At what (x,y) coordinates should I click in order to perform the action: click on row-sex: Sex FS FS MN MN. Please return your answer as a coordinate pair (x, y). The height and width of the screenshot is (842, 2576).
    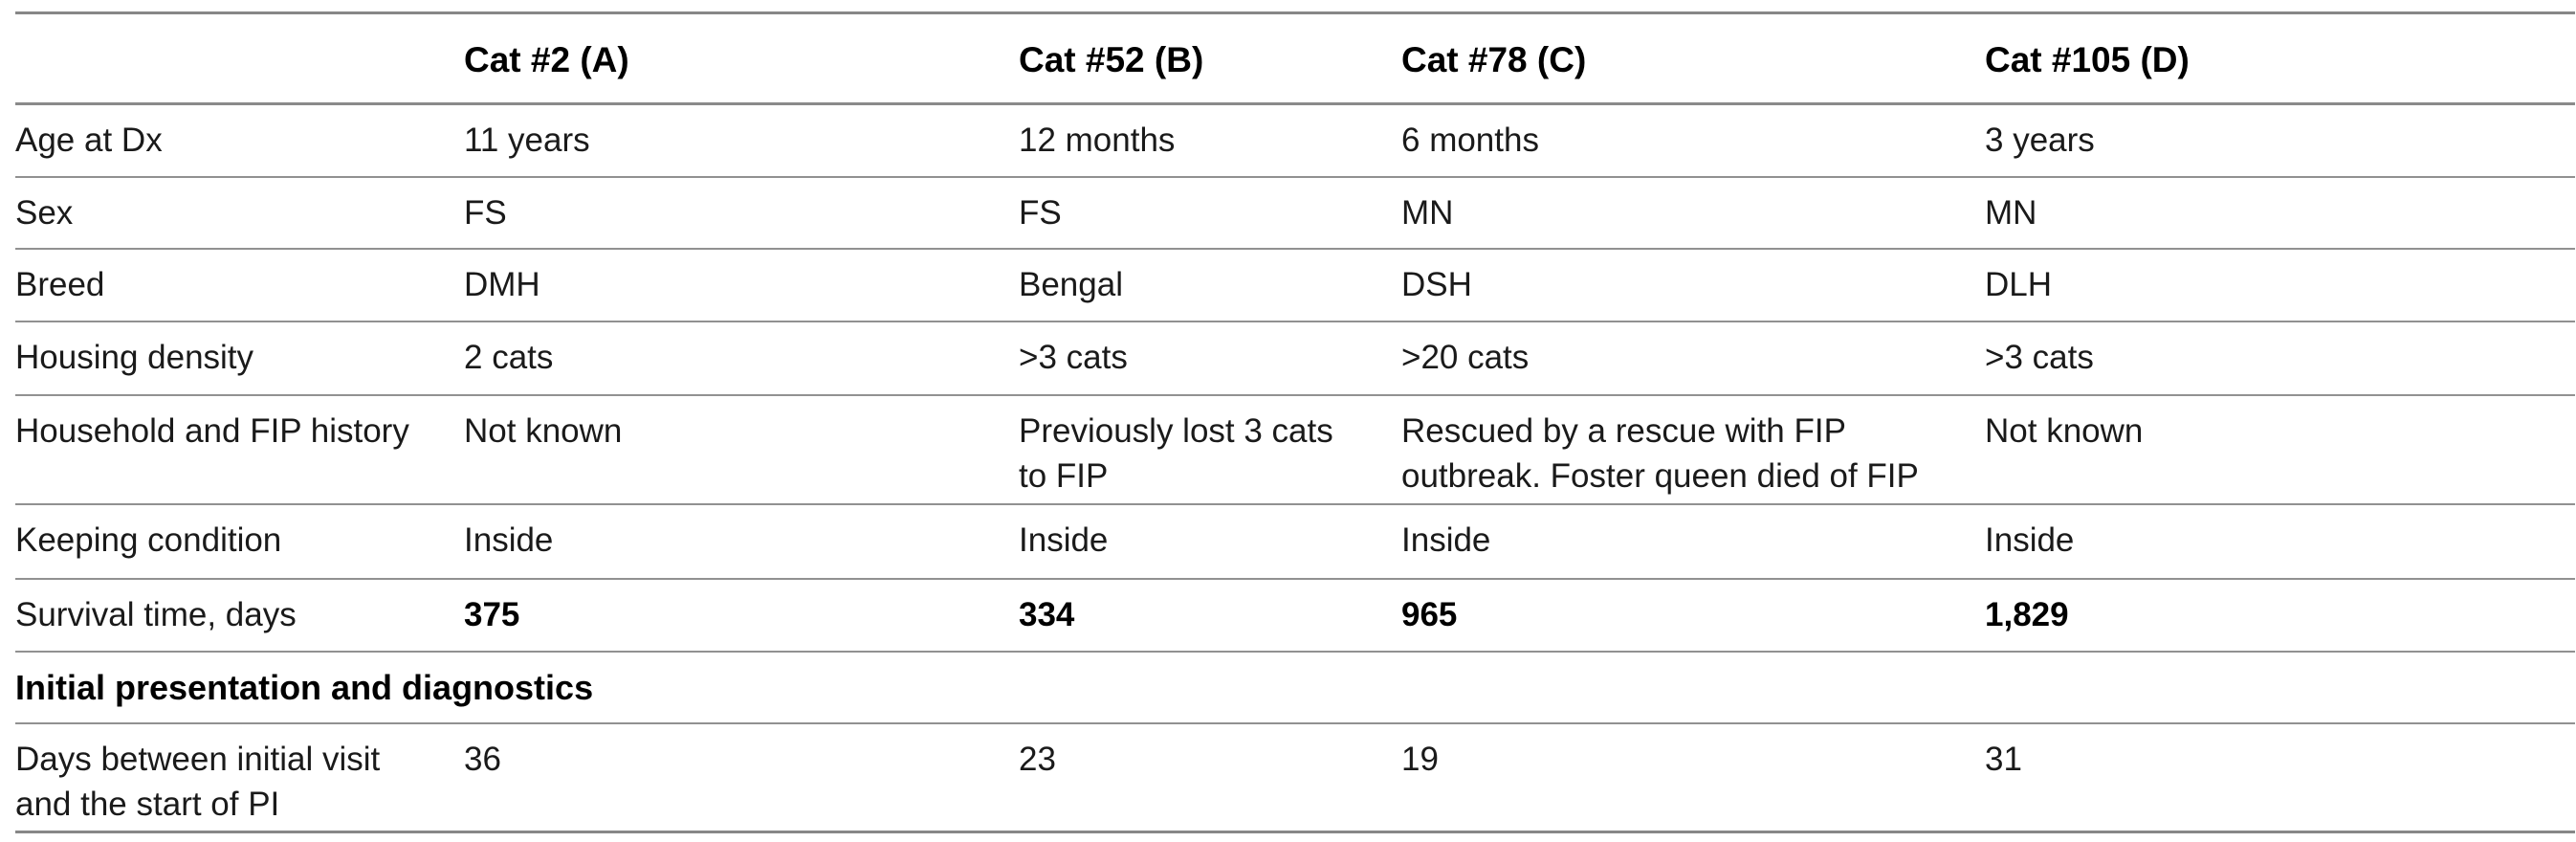
    Looking at the image, I should click on (1295, 213).